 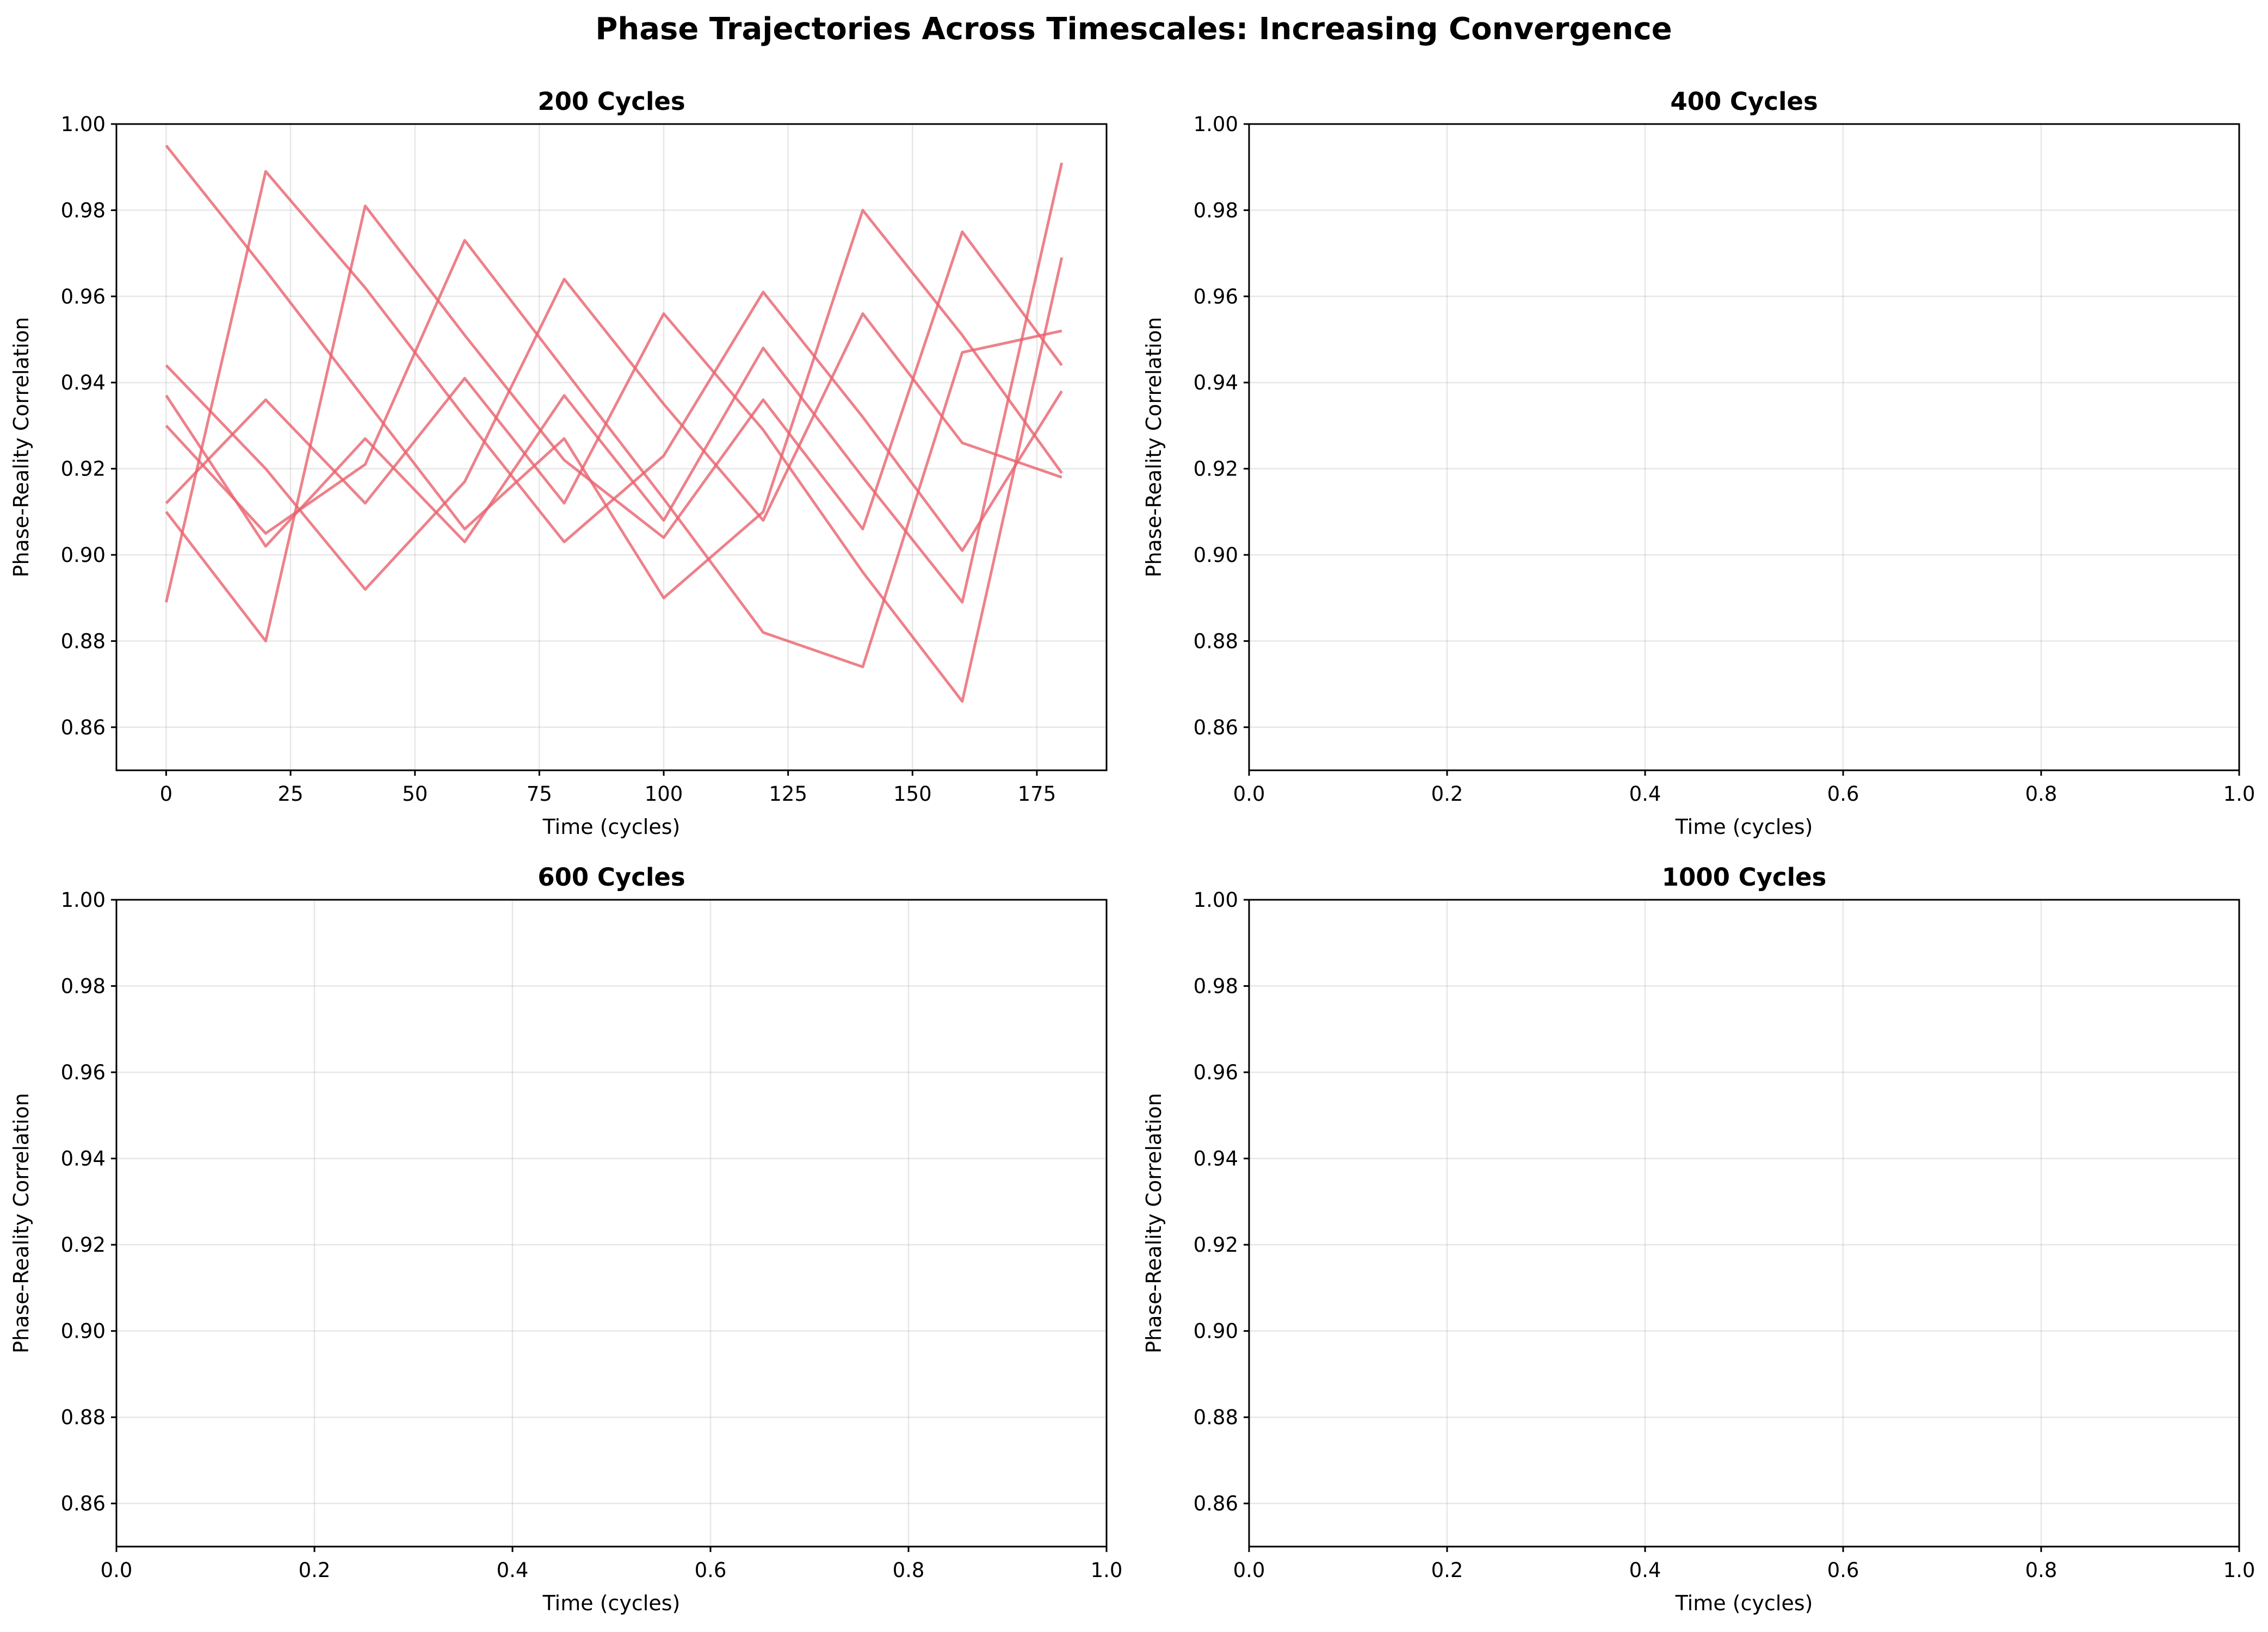 What do you see at coordinates (1744, 101) in the screenshot?
I see `panel-title: 400 Cycles` at bounding box center [1744, 101].